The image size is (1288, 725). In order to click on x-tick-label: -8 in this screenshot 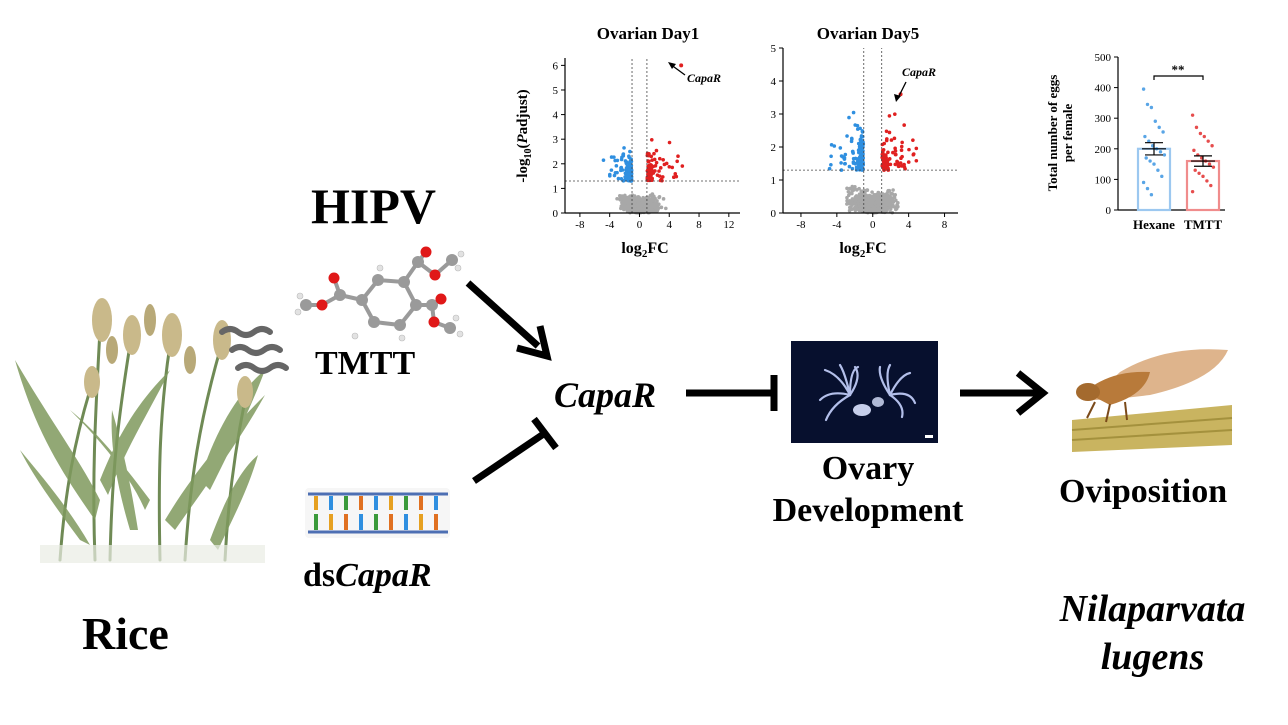, I will do `click(580, 225)`.